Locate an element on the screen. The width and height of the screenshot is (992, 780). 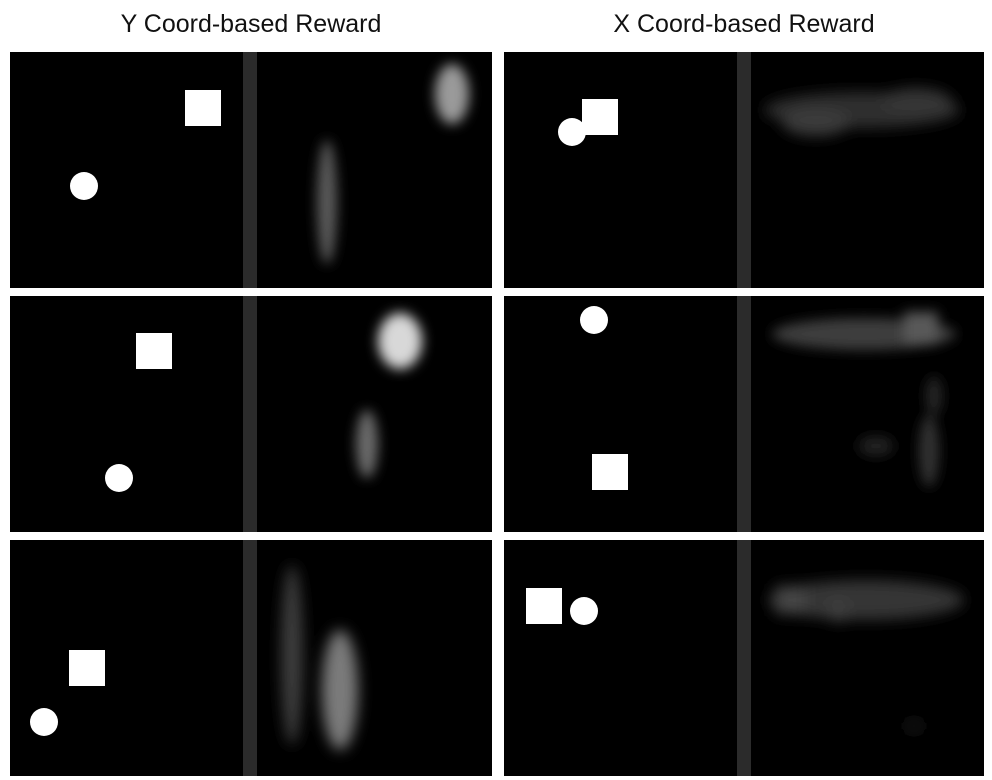
x-coord-reward-title: X Coord-based Reward is located at coordinates (744, 24).